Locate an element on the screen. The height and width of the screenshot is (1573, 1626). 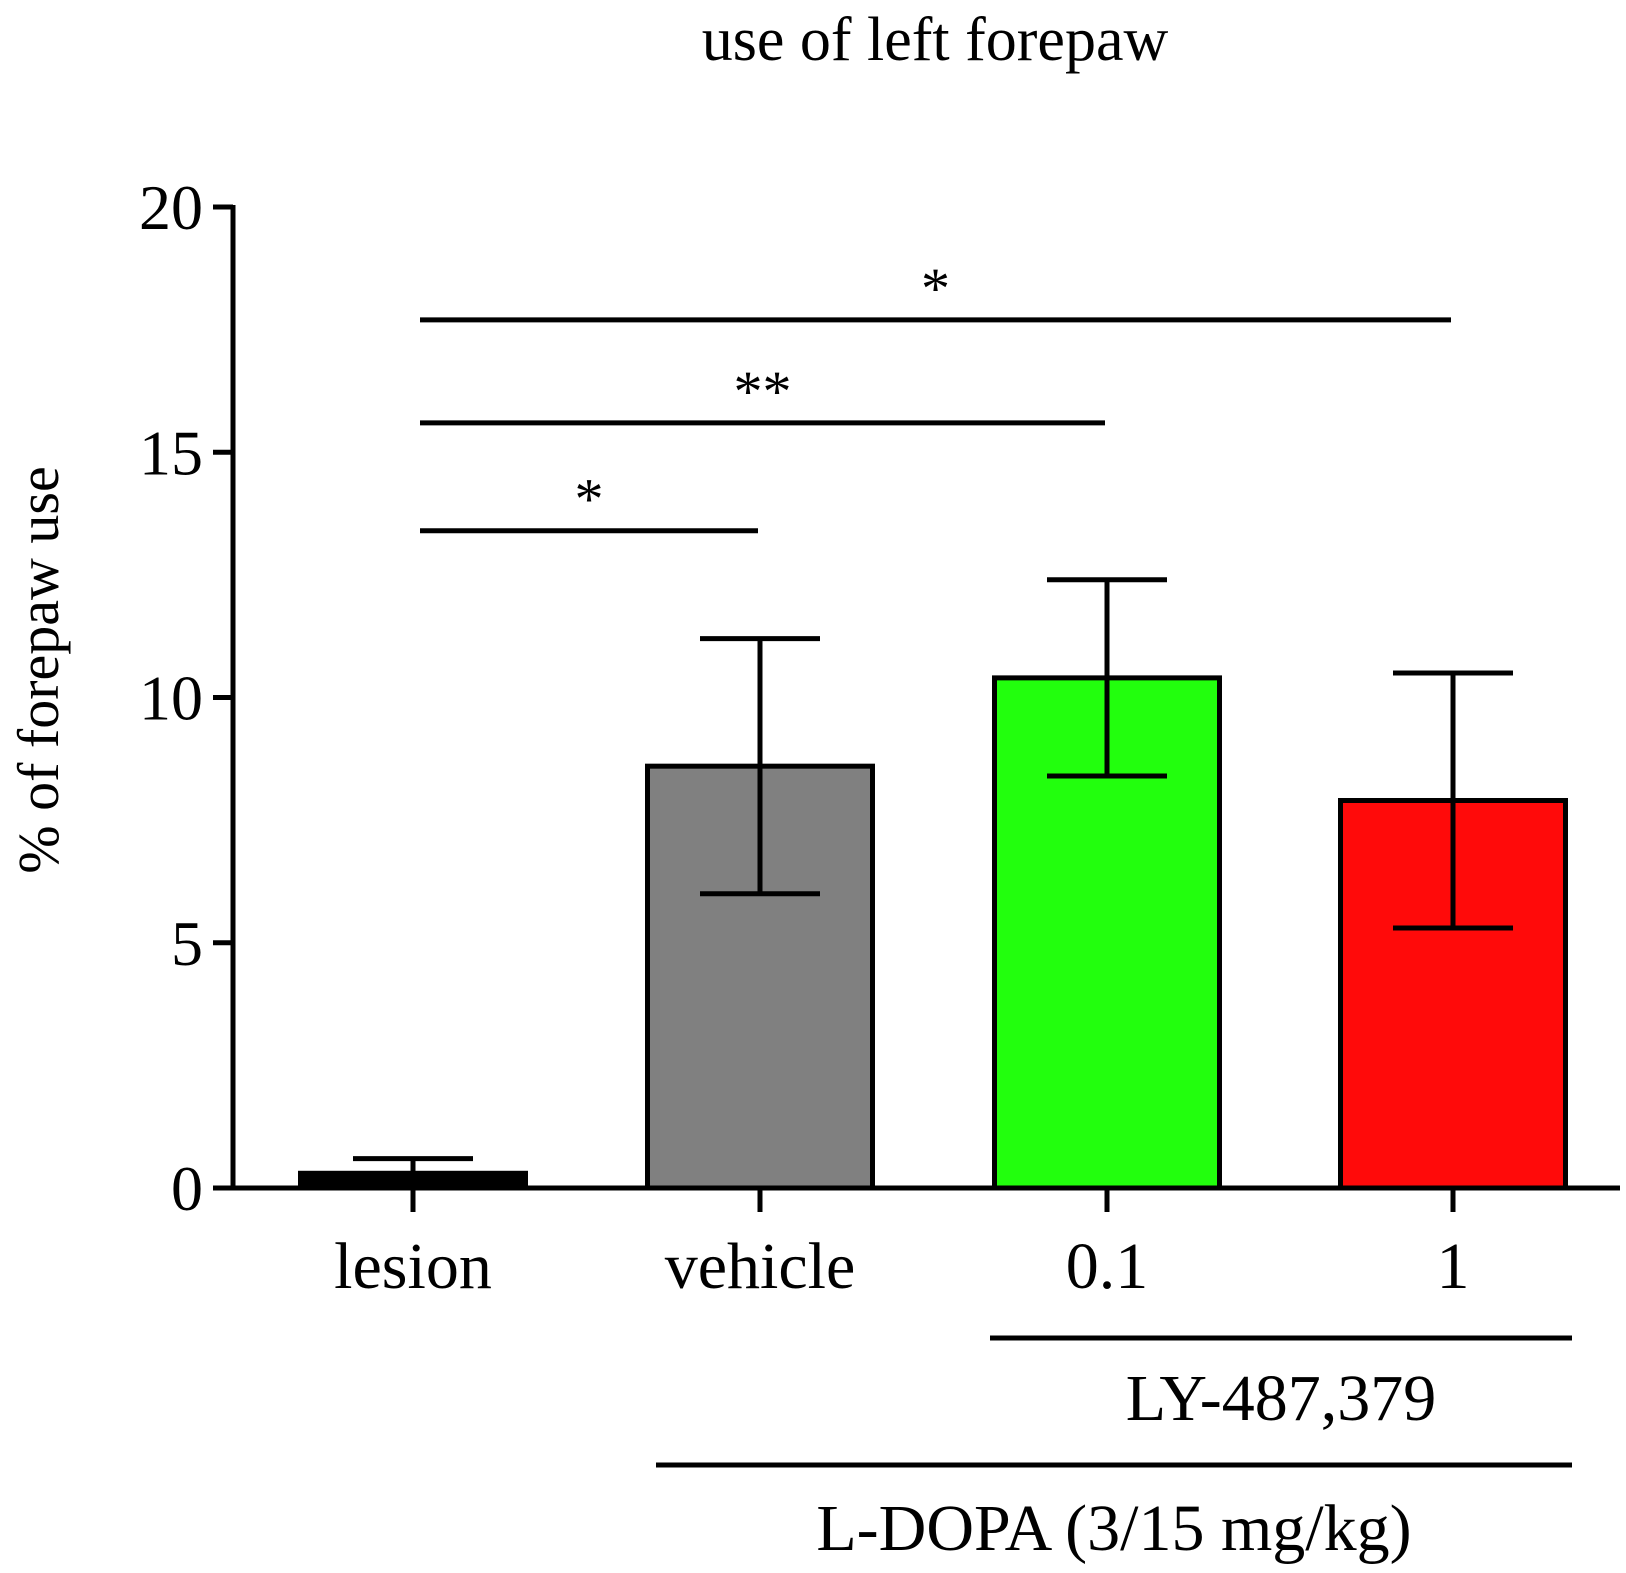
group-label: LY-487,379 is located at coordinates (1281, 1398).